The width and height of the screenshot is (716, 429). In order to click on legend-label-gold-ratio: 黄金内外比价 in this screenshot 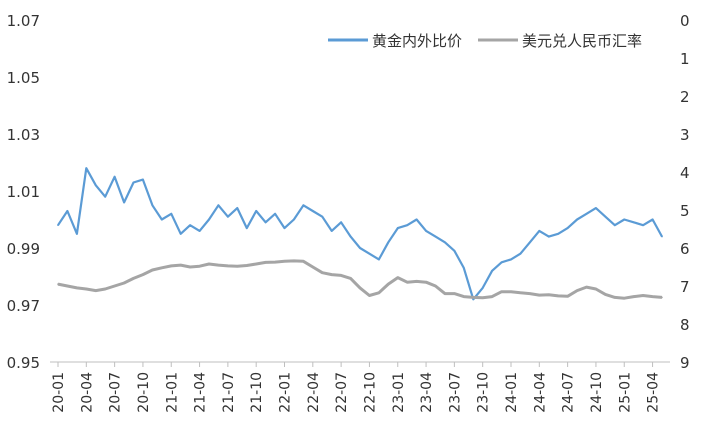, I will do `click(417, 41)`.